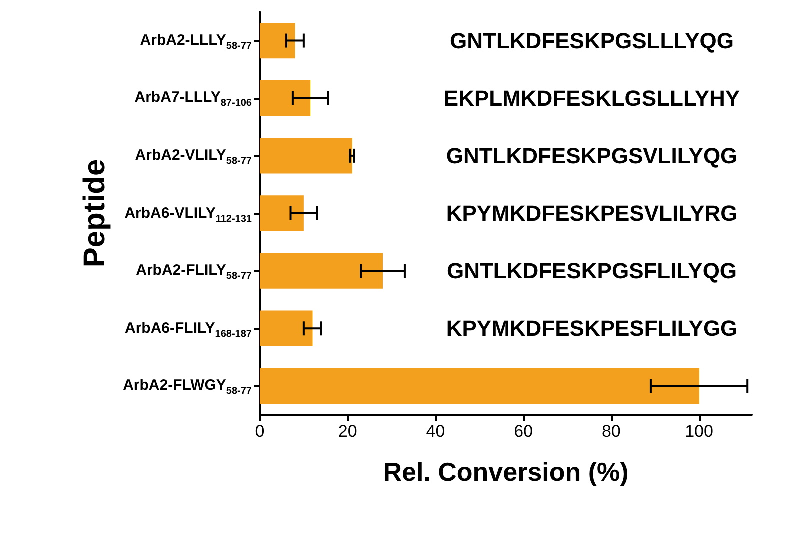 The height and width of the screenshot is (543, 799). I want to click on annotation: KPYMKDFESKPESFLILYGG, so click(592, 329).